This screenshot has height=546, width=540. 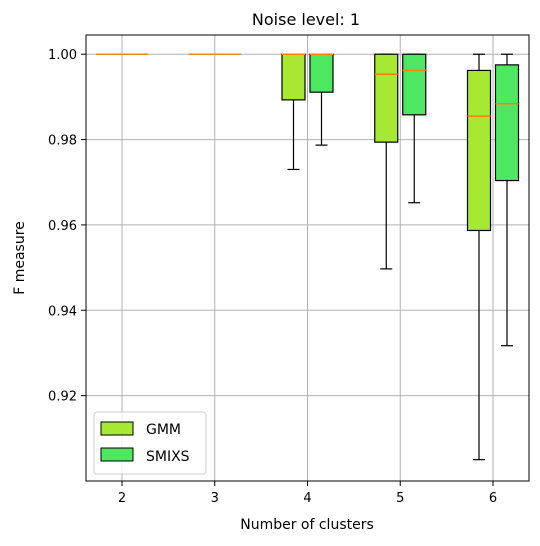 I want to click on x-axis-label: Number of clusters, so click(x=307, y=525).